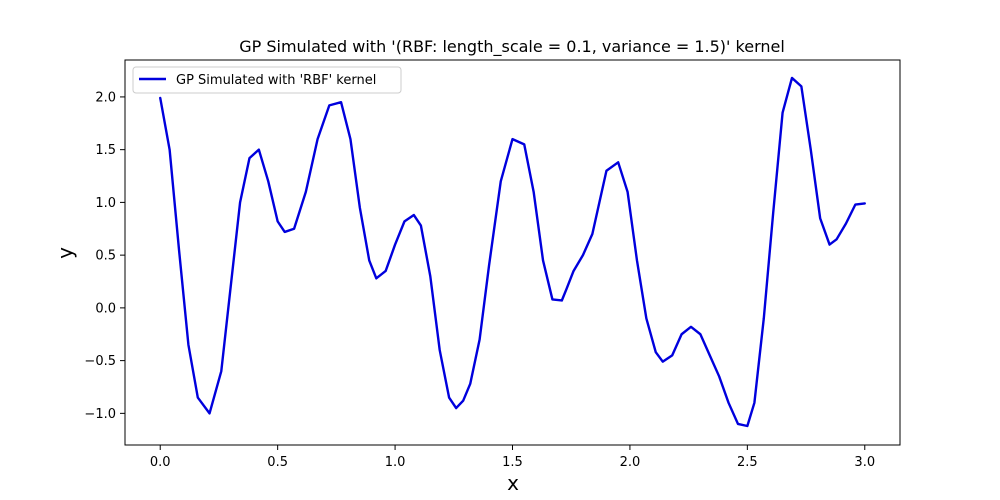  I want to click on legend-box, so click(267, 80).